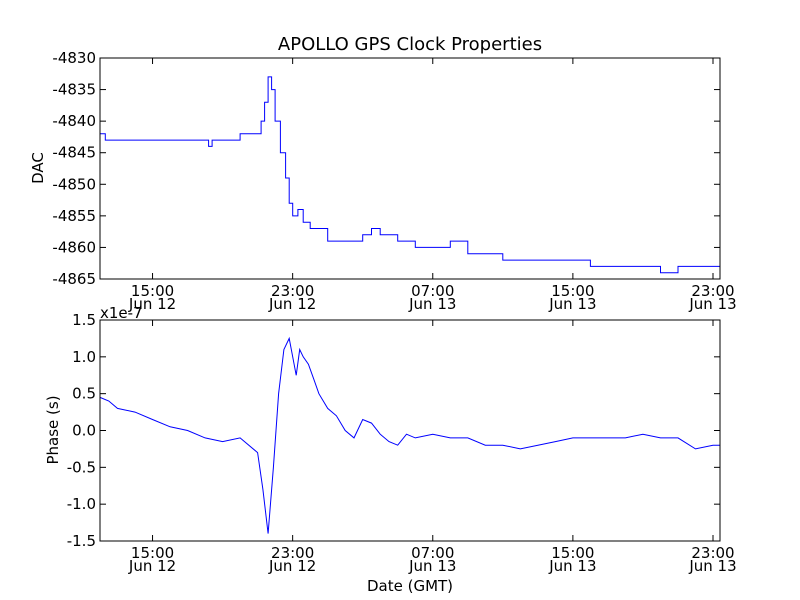 The image size is (800, 600). I want to click on y-tick-label: -0.5, so click(81, 467).